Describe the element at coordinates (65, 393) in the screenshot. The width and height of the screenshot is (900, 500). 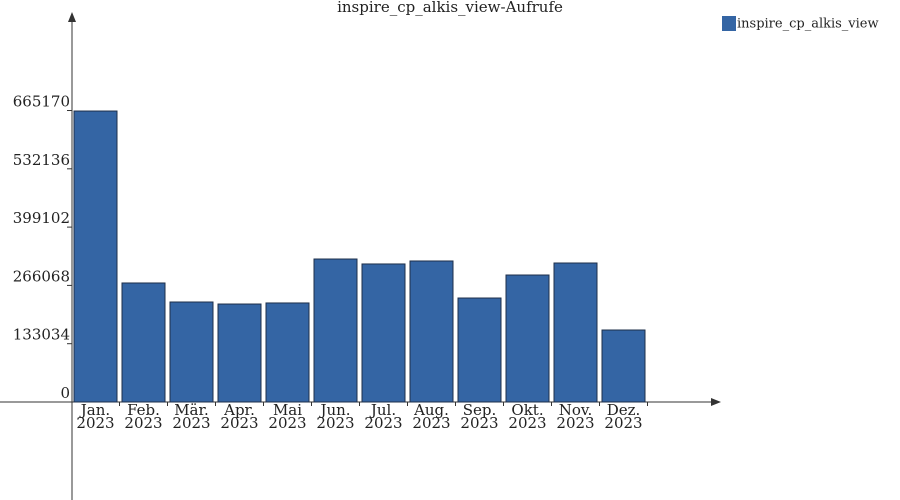
I see `y-tick-label: 0` at that location.